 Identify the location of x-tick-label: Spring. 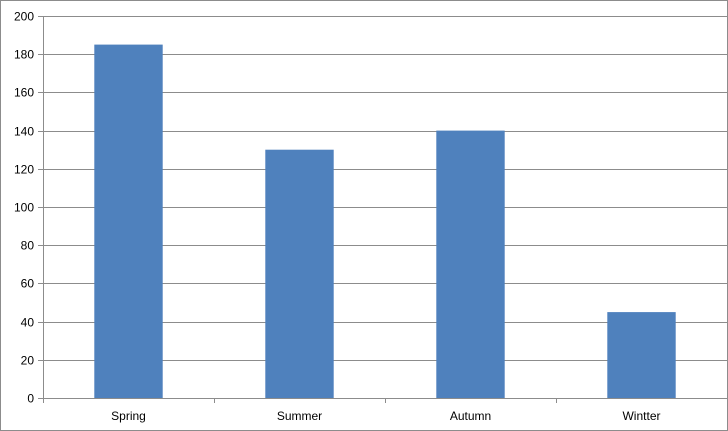
(128, 416).